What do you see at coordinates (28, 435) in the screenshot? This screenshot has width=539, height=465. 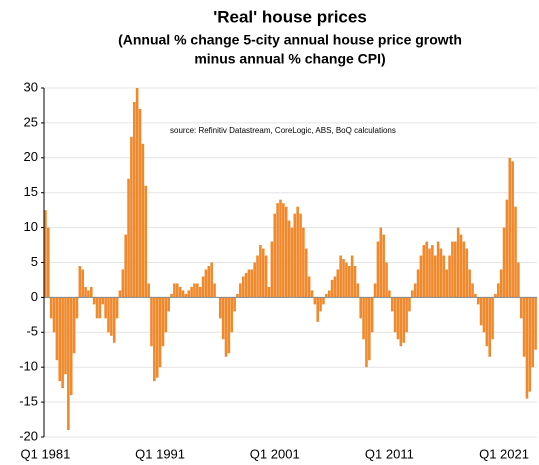 I see `y-tick-label: -20` at bounding box center [28, 435].